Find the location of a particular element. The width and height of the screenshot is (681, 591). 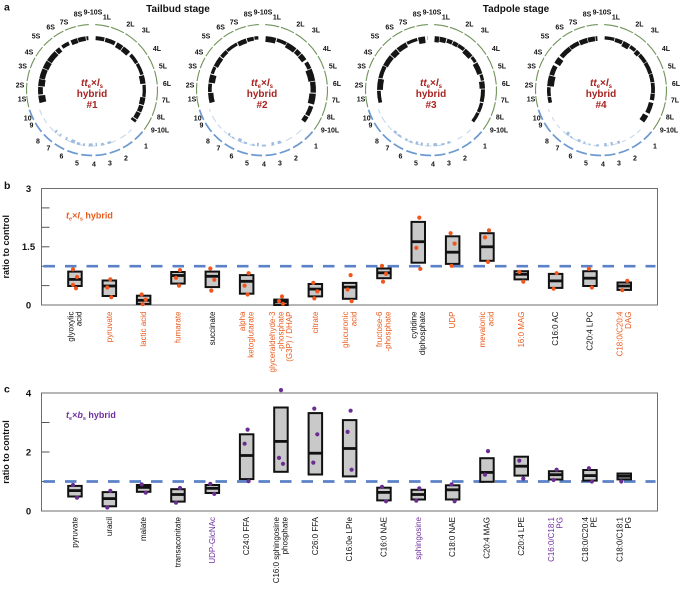

svg-text: 1.5 is located at coordinates (29, 247).